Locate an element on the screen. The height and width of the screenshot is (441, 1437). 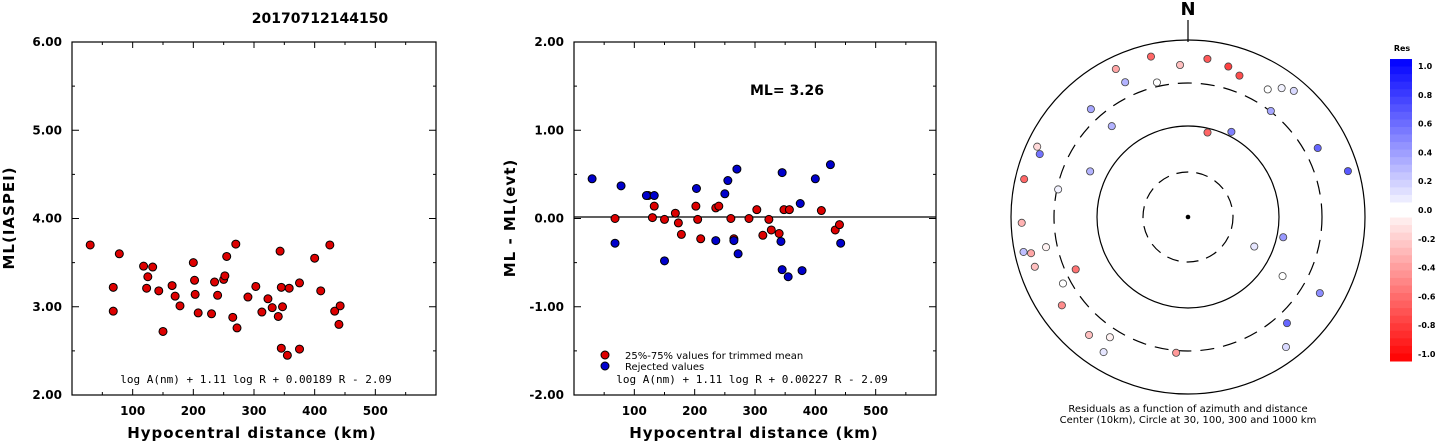
y-tick-label: -1.00 is located at coordinates (546, 307).